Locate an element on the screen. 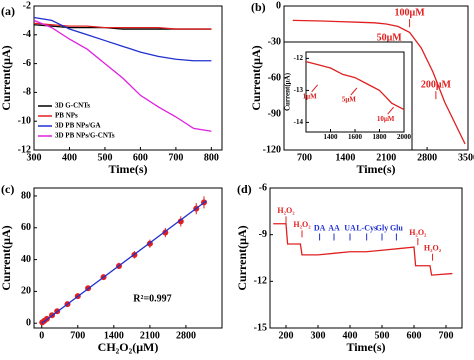 The width and height of the screenshot is (474, 360). y-tick-label: -60 is located at coordinates (274, 77).